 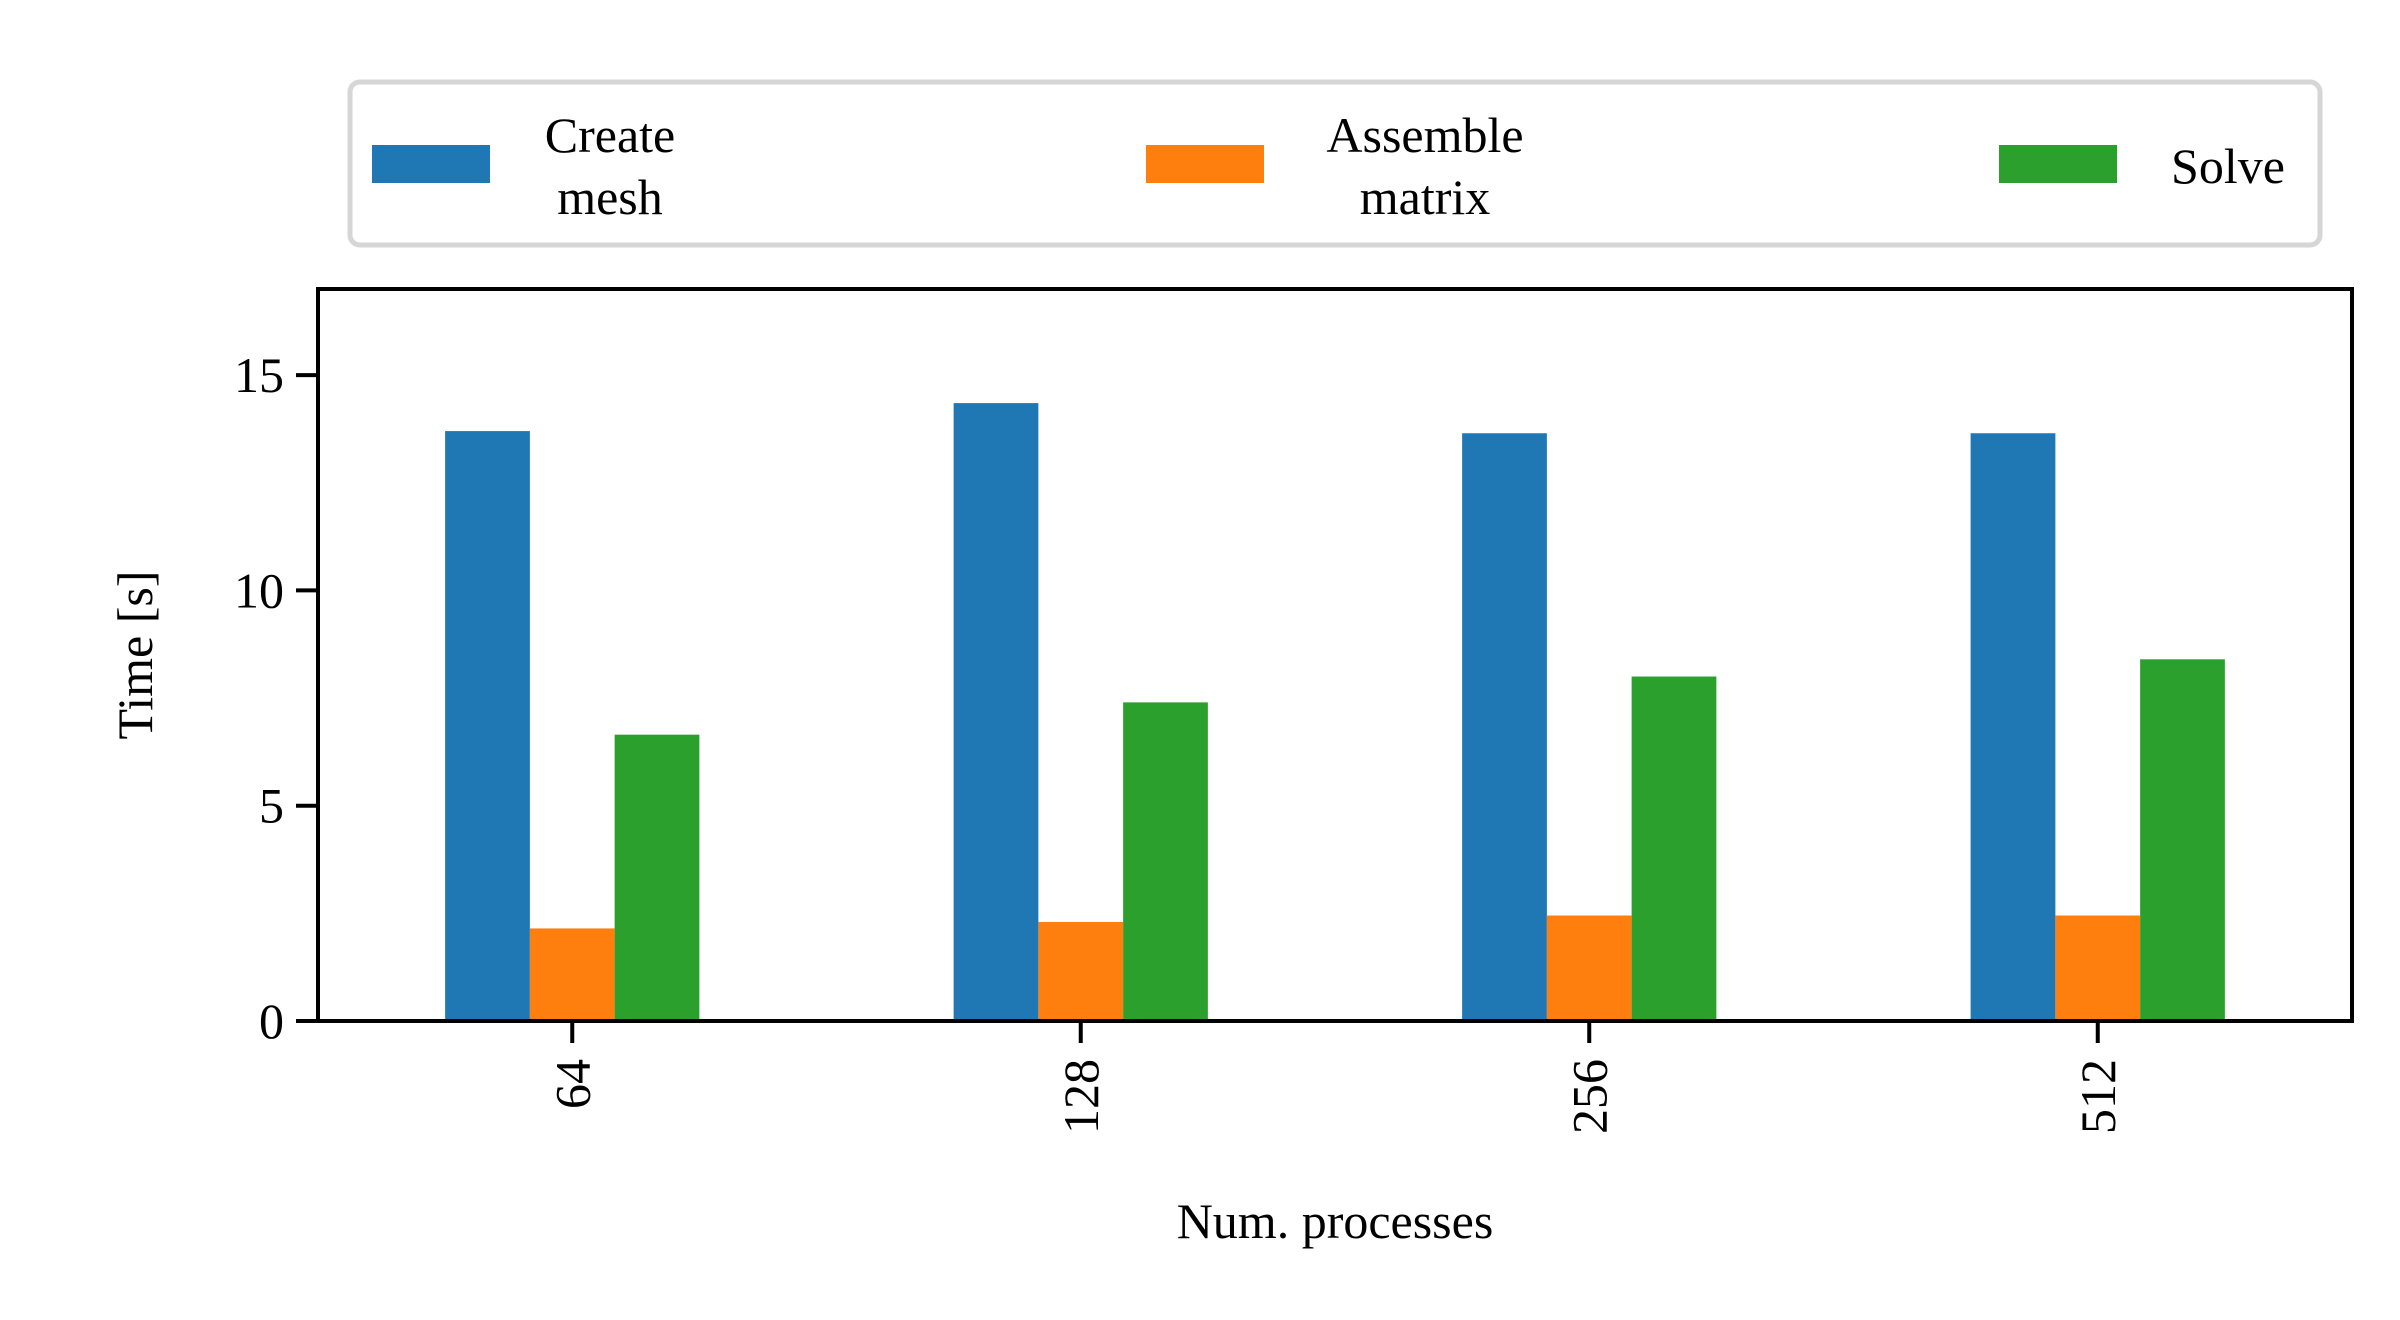 I want to click on x-axis: 64 128 256 512, so click(x=1335, y=1077).